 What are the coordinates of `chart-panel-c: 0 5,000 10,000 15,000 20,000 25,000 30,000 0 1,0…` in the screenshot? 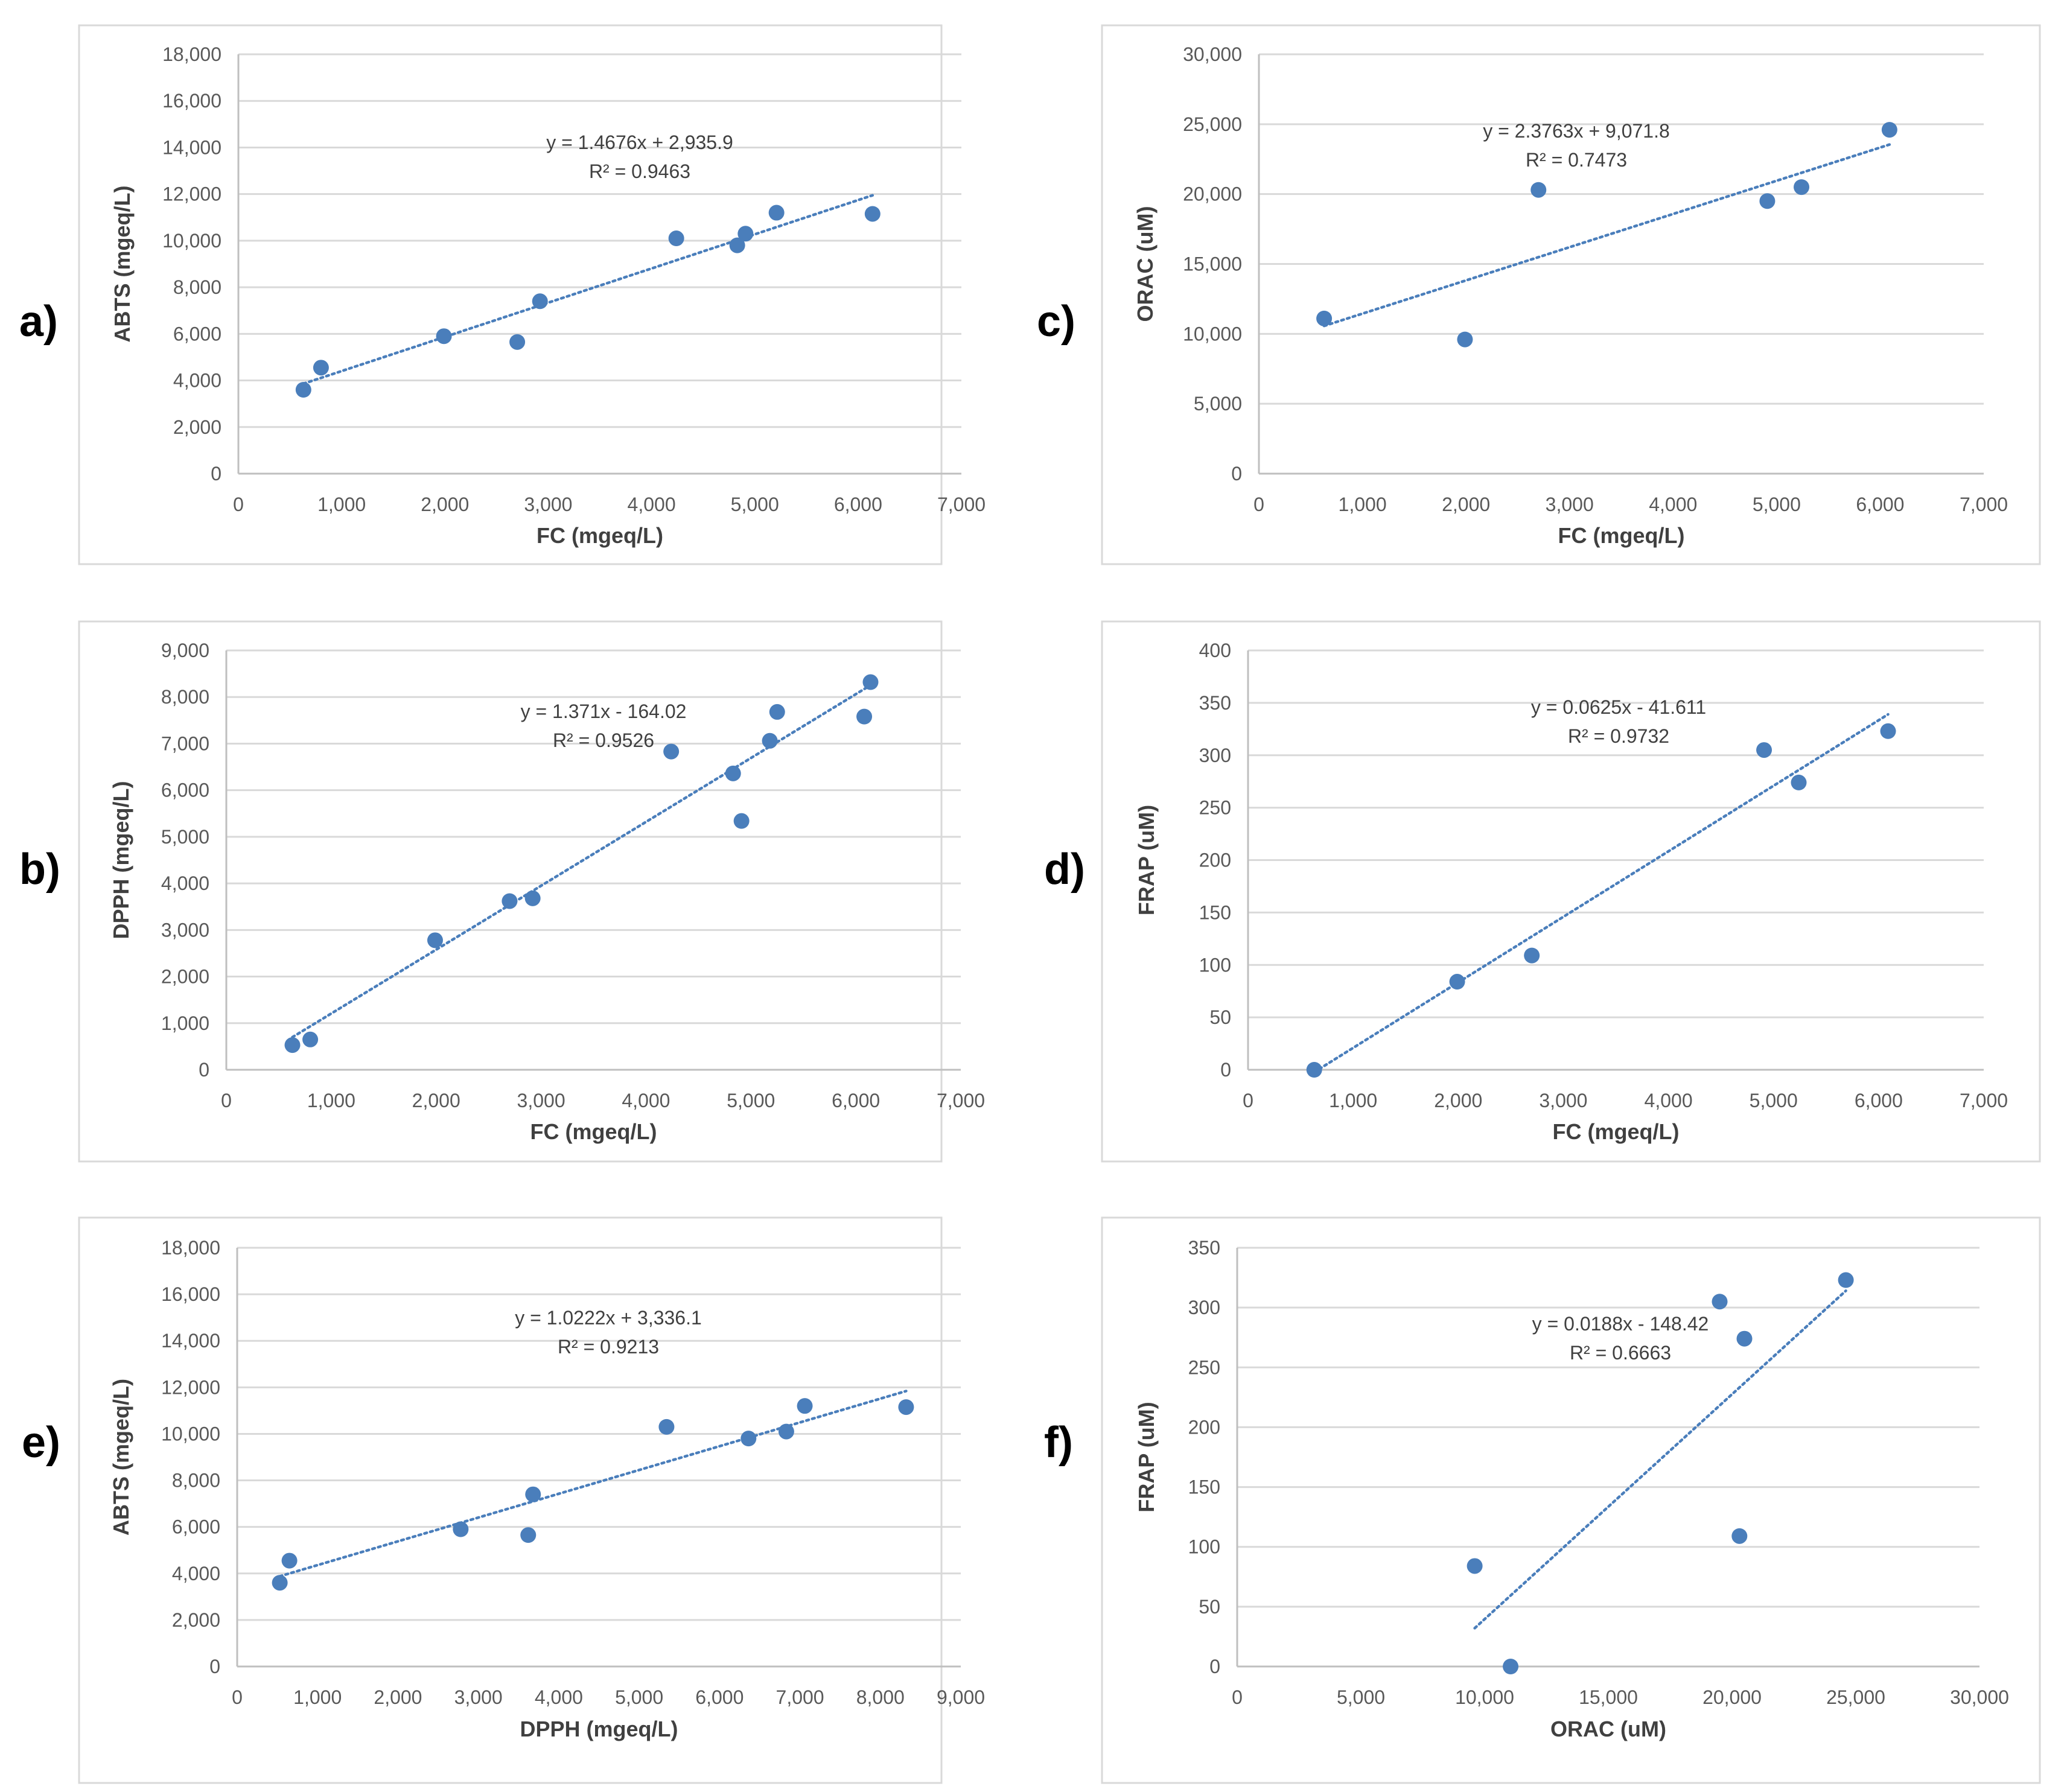 It's located at (1571, 294).